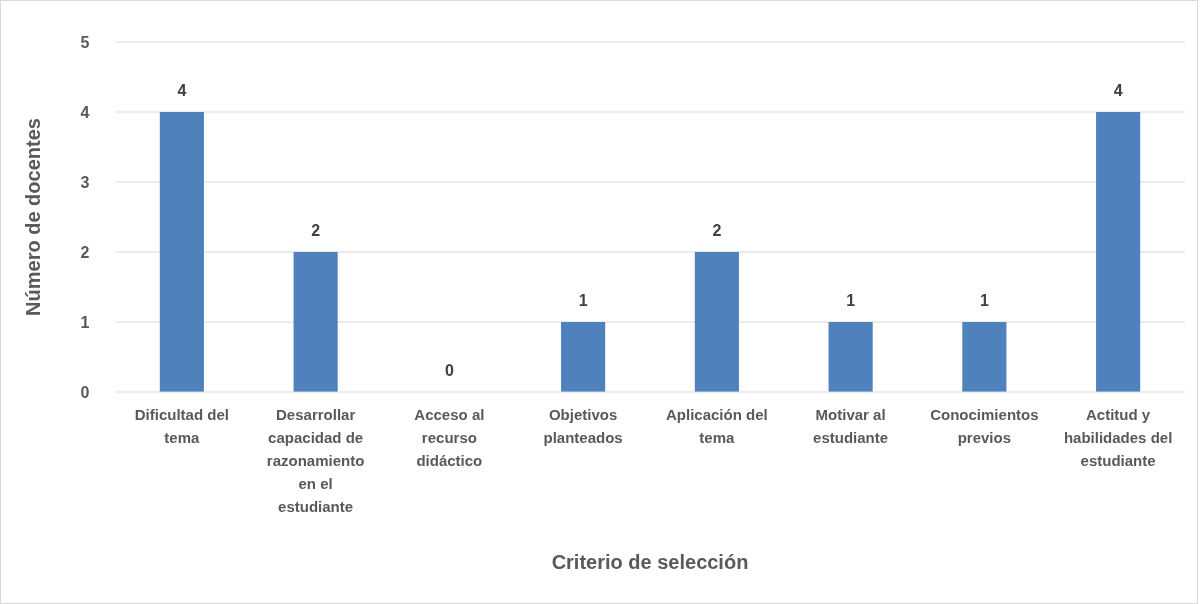  Describe the element at coordinates (85, 42) in the screenshot. I see `y-tick-label: 5` at that location.